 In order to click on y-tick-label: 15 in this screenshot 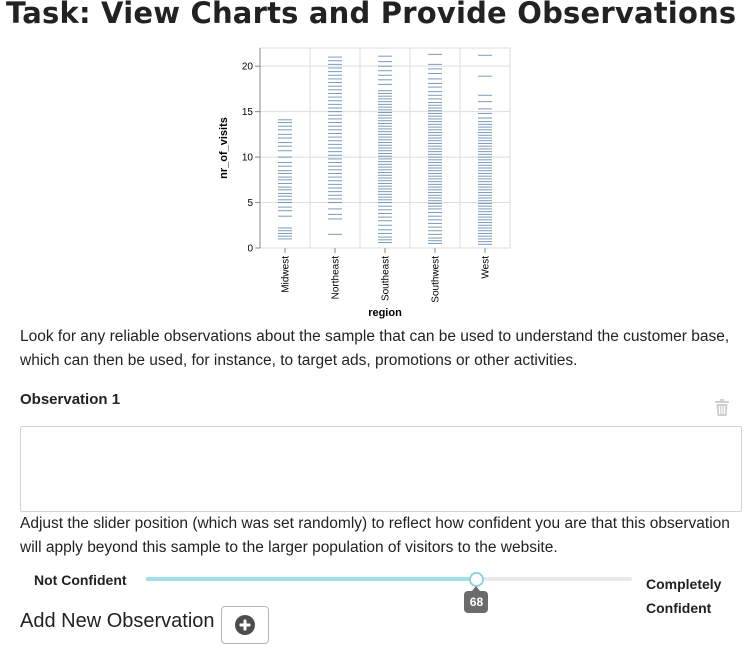, I will do `click(248, 112)`.